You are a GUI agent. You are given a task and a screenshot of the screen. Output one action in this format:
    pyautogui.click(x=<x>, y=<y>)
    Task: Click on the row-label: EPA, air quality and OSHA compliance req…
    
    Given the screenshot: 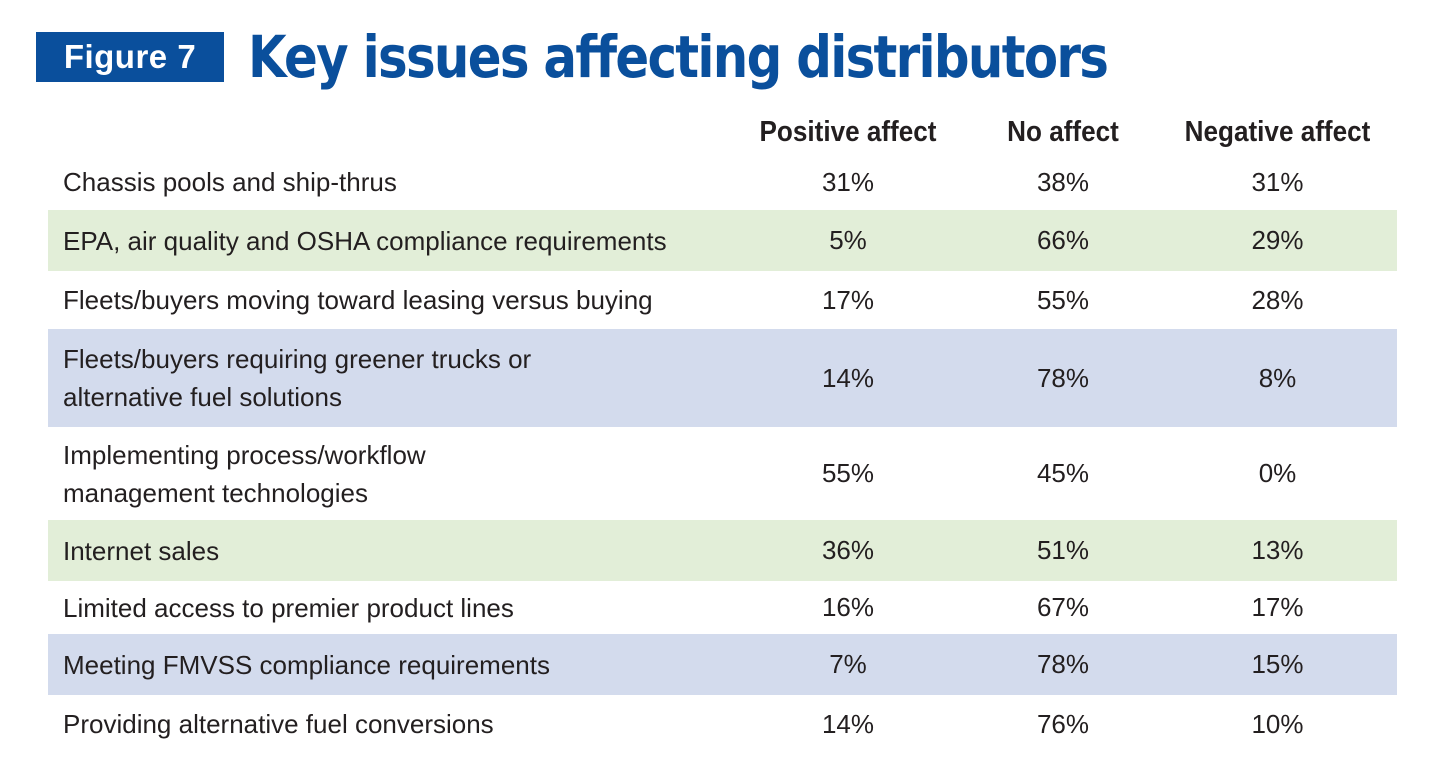 What is the action you would take?
    pyautogui.click(x=388, y=240)
    